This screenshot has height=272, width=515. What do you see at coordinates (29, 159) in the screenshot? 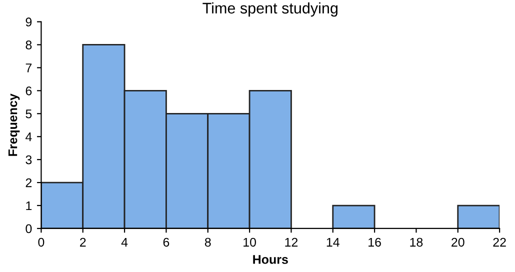
I see `y-tick-label: 3` at bounding box center [29, 159].